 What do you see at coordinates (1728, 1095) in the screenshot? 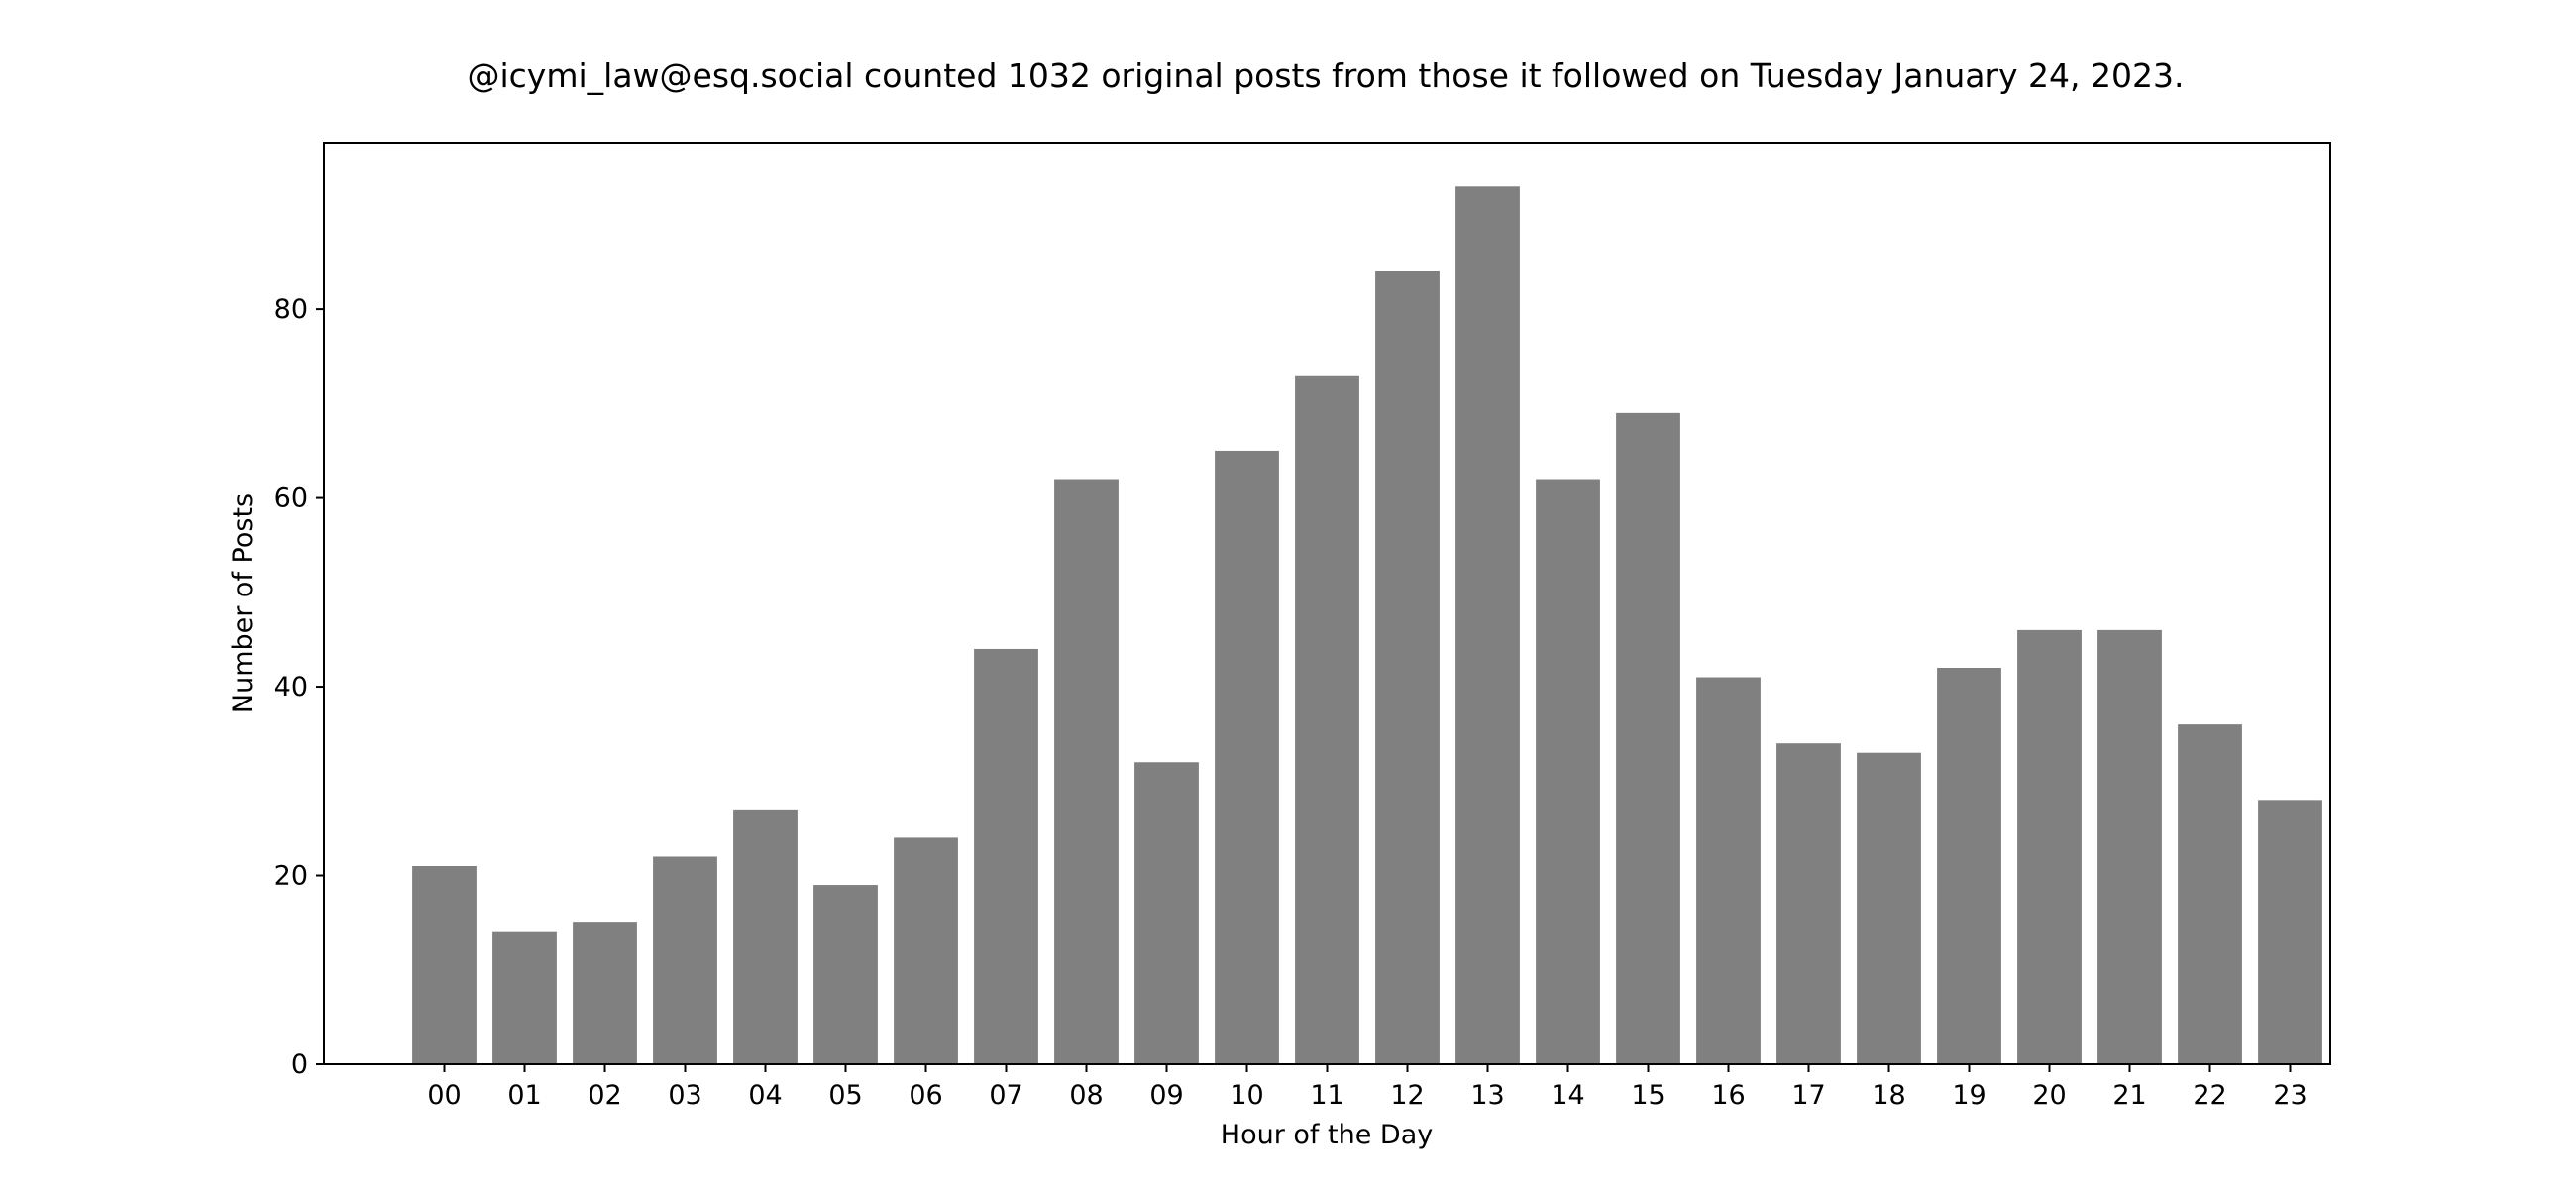
I see `x-tick-label: 16` at bounding box center [1728, 1095].